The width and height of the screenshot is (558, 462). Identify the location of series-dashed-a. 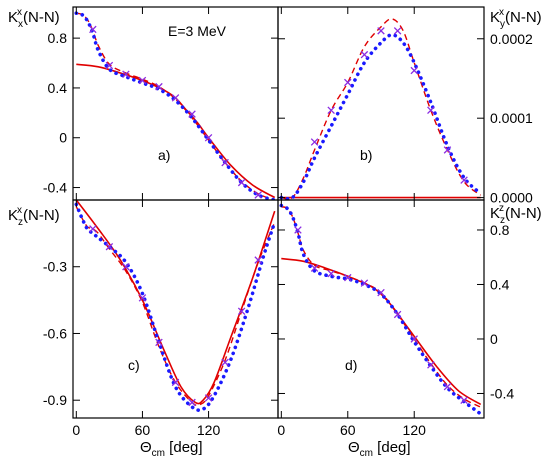
(175, 106).